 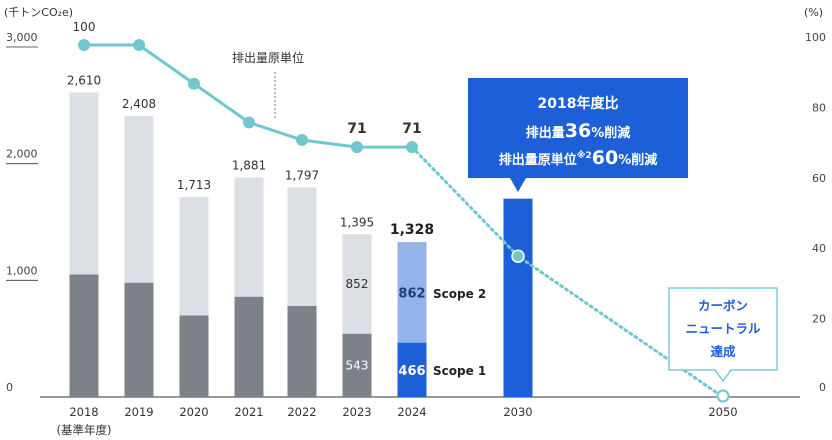 What do you see at coordinates (356, 412) in the screenshot?
I see `x-tick-2023: 2023` at bounding box center [356, 412].